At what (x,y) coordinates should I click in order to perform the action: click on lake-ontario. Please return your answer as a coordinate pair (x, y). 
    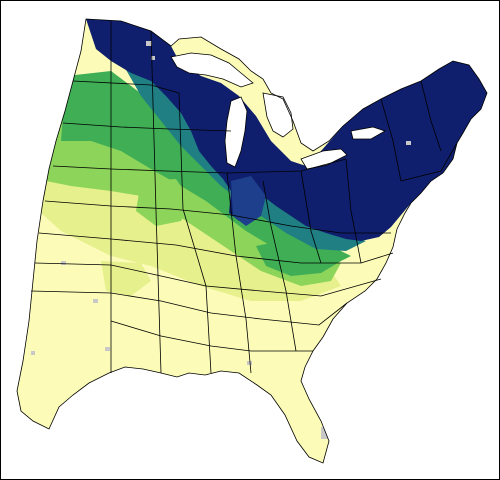
    Looking at the image, I should click on (368, 133).